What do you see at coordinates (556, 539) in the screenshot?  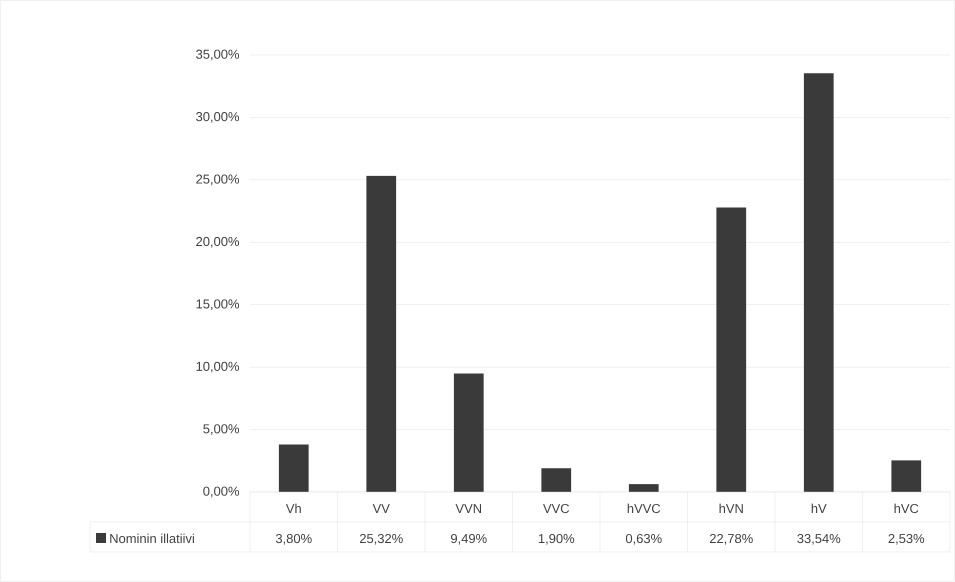 I see `data-label: 1,90%` at bounding box center [556, 539].